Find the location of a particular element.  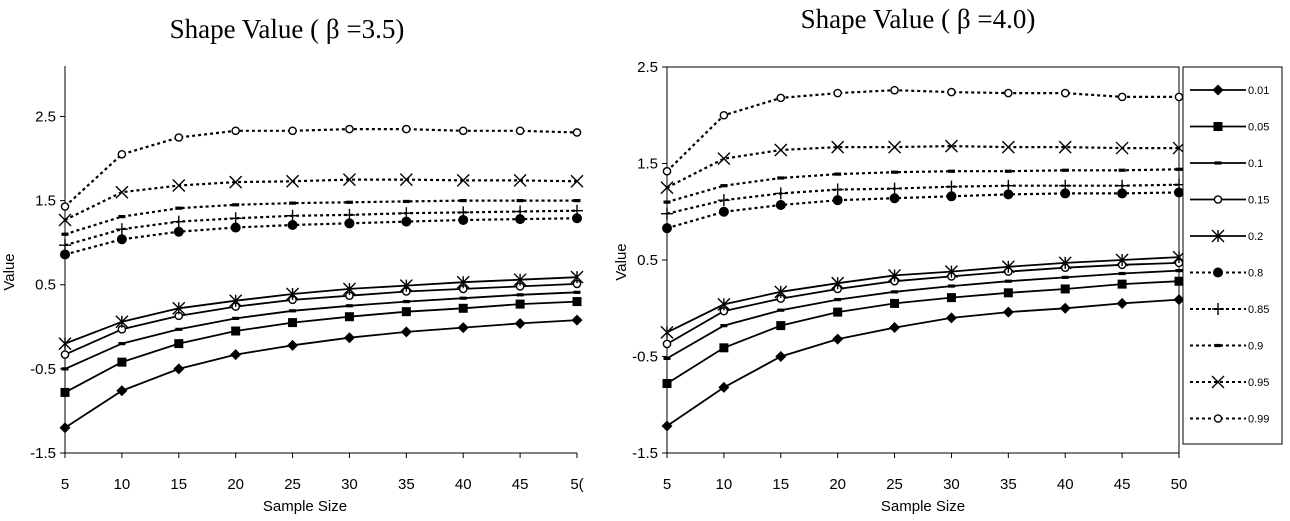

y-tick-label: 2.5 is located at coordinates (45, 116).